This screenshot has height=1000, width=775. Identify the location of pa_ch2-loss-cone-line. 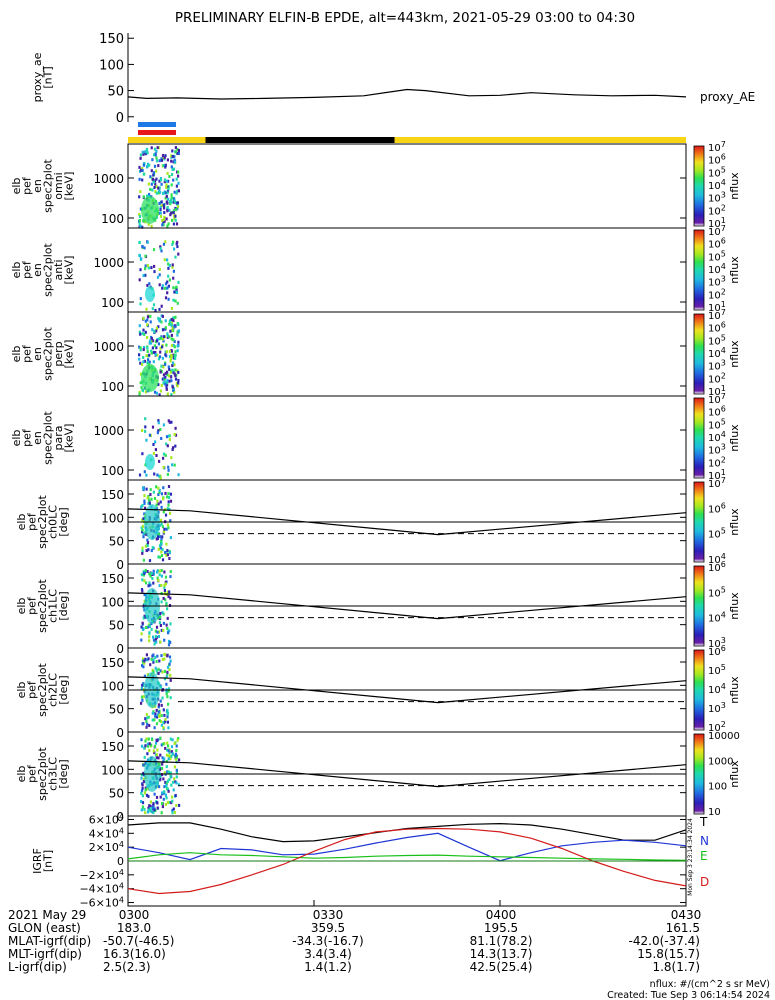
(407, 690).